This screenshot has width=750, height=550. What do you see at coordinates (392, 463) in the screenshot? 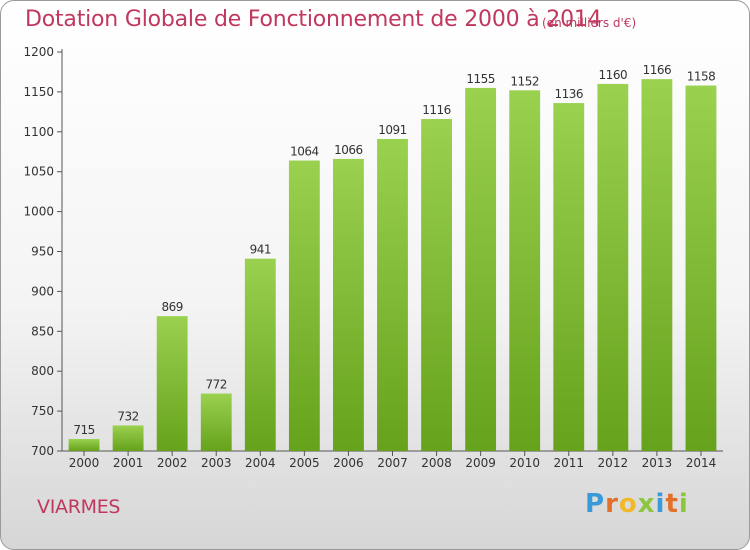
I see `x-tick-label: 2007` at bounding box center [392, 463].